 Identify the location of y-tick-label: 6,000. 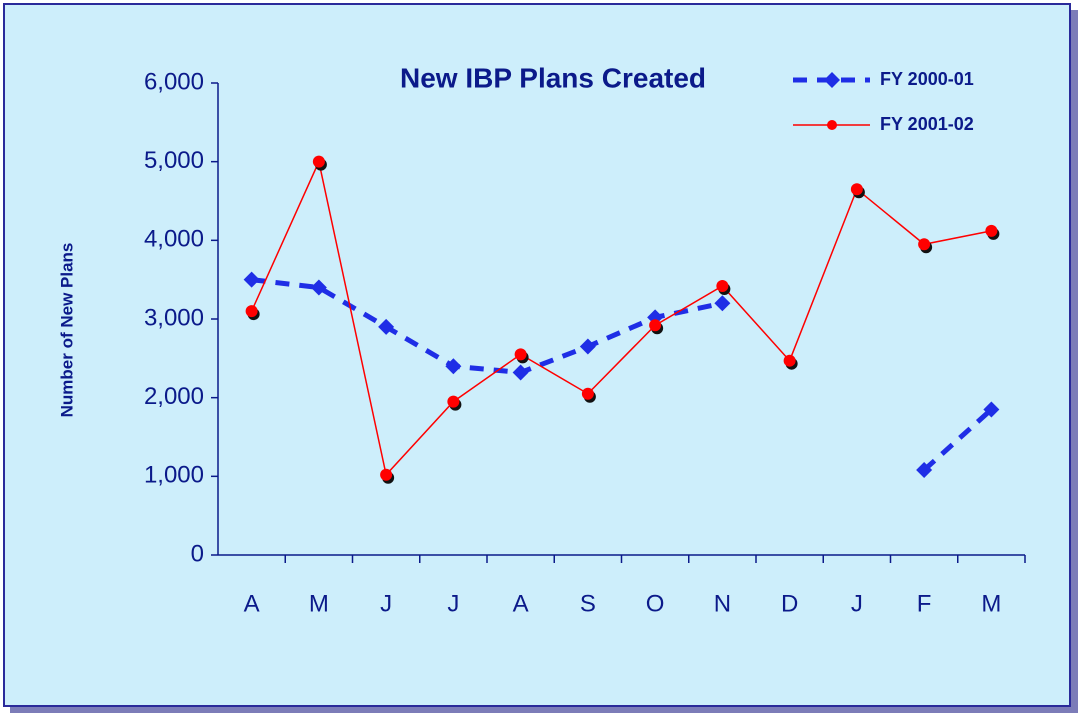
(174, 81).